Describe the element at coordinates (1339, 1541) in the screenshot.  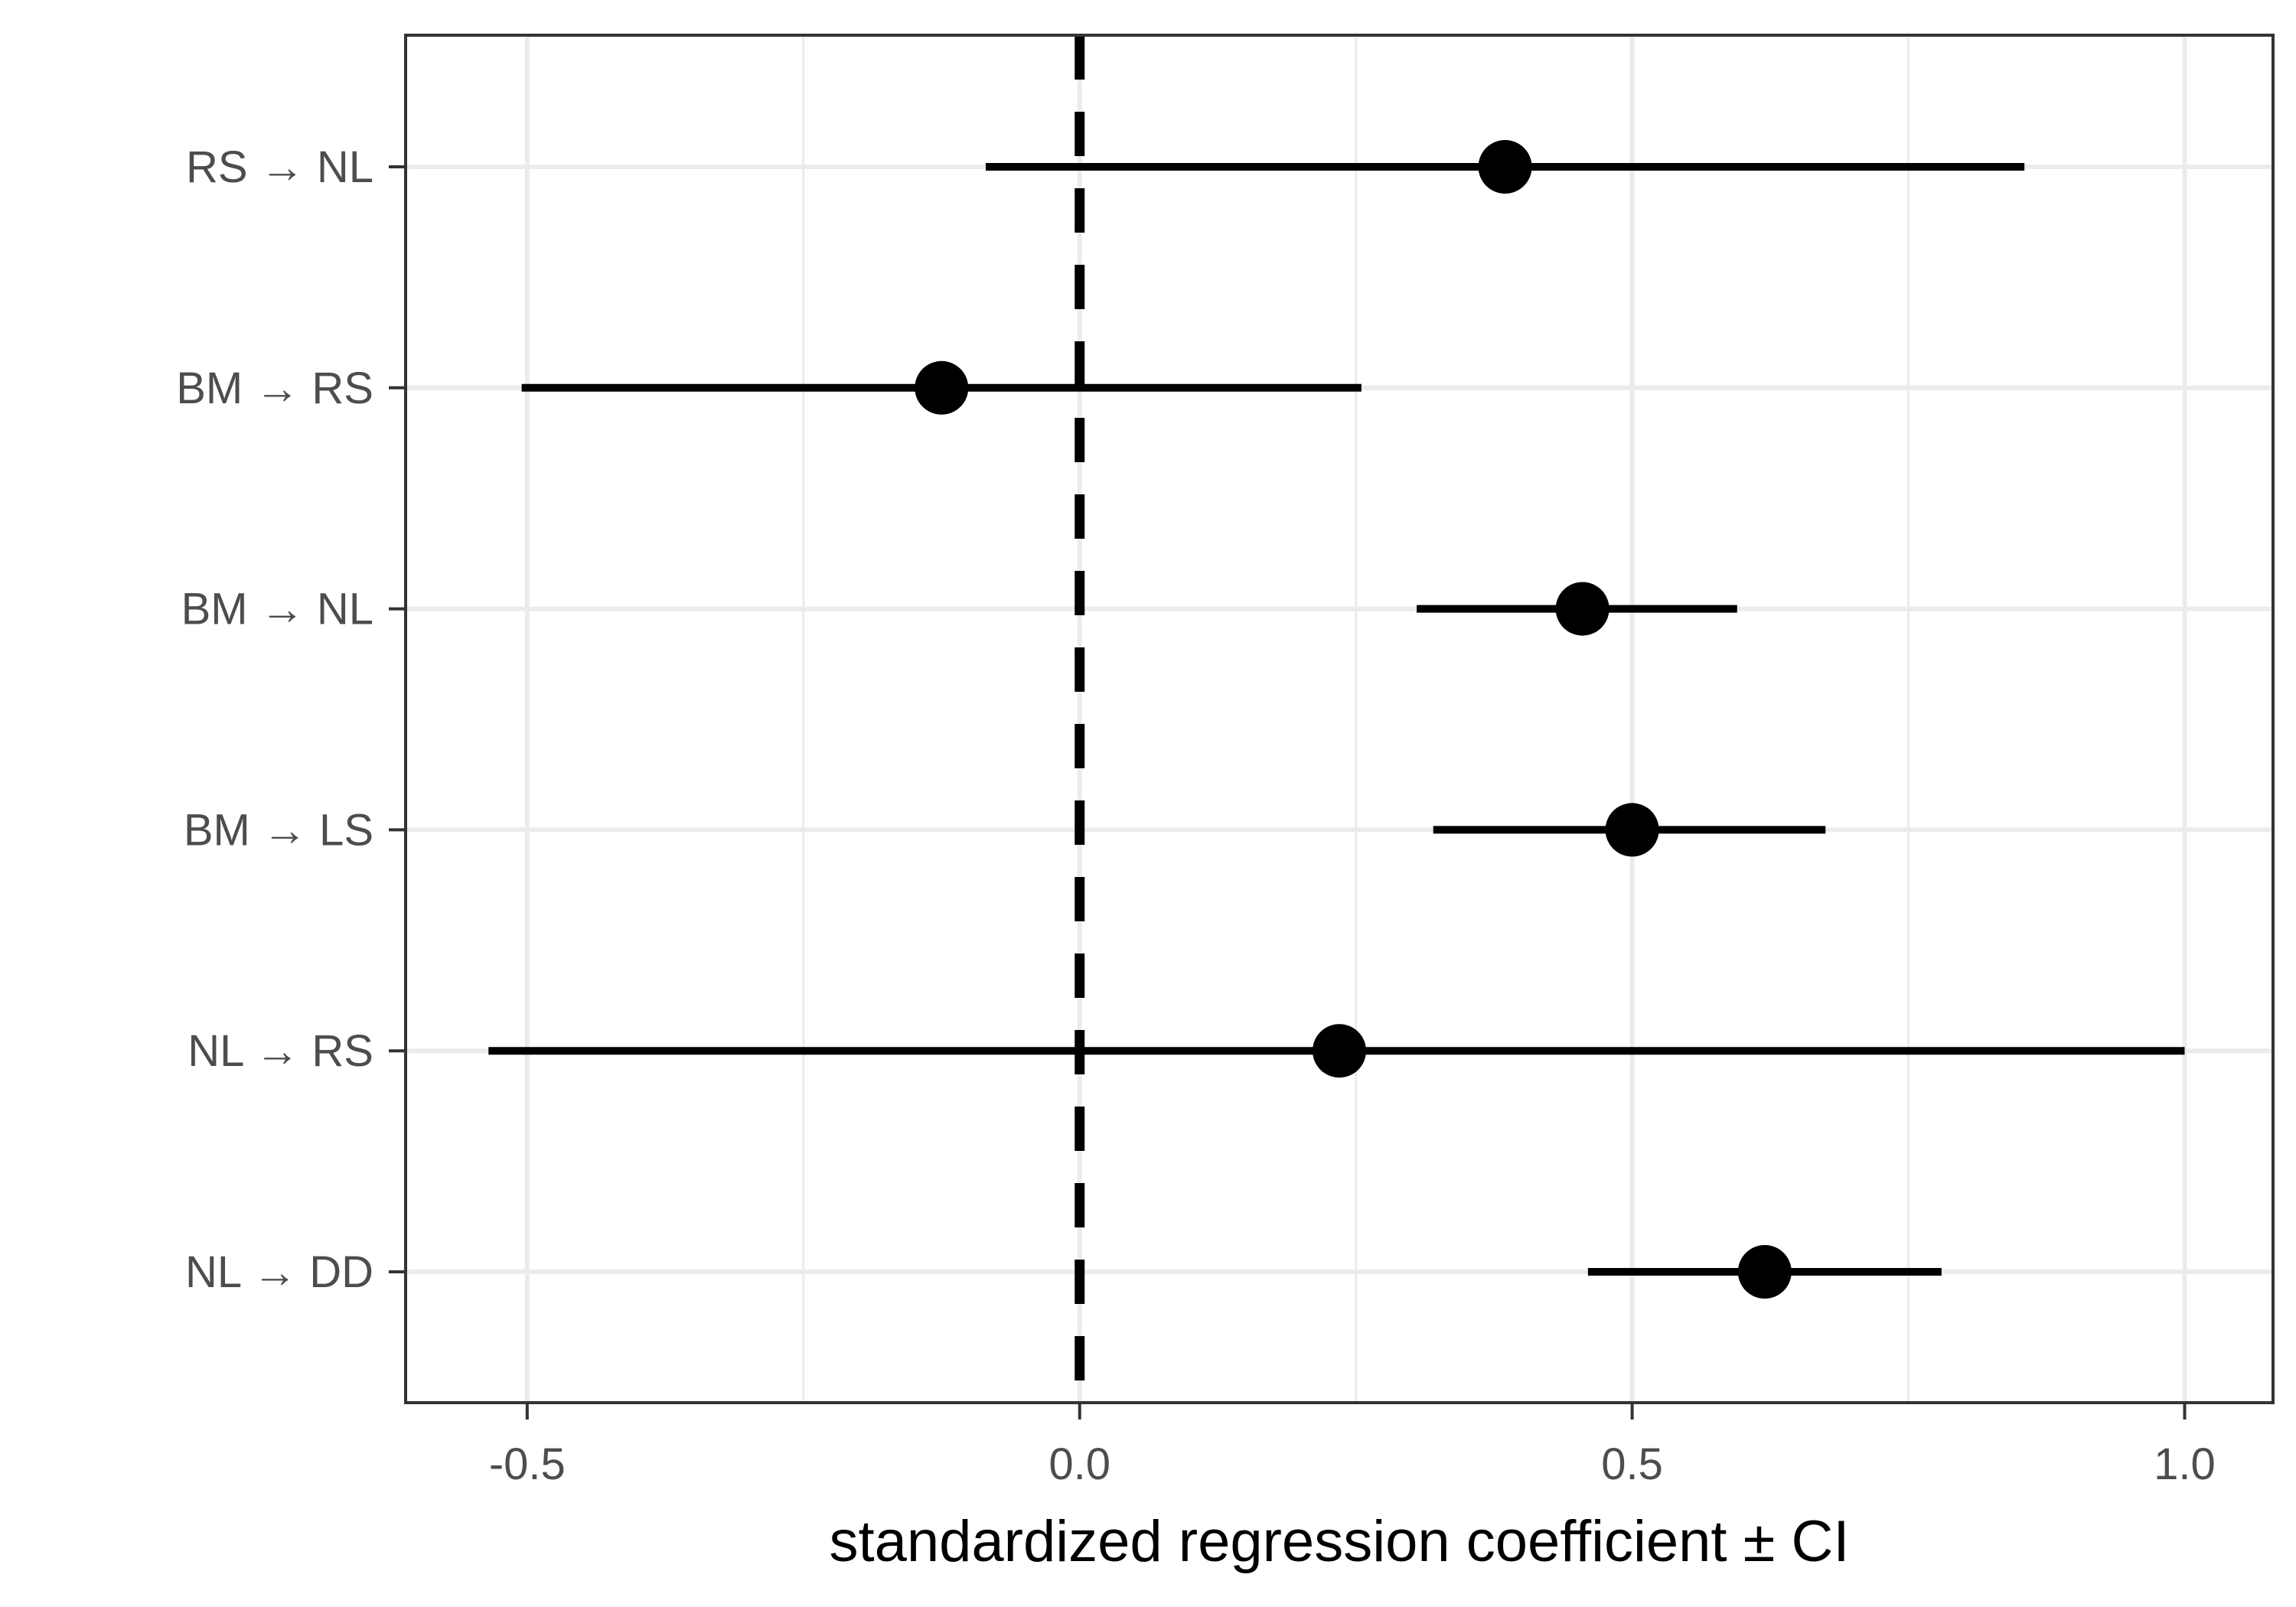
I see `x-axis-title: standardized regression coefficient ± CI` at that location.